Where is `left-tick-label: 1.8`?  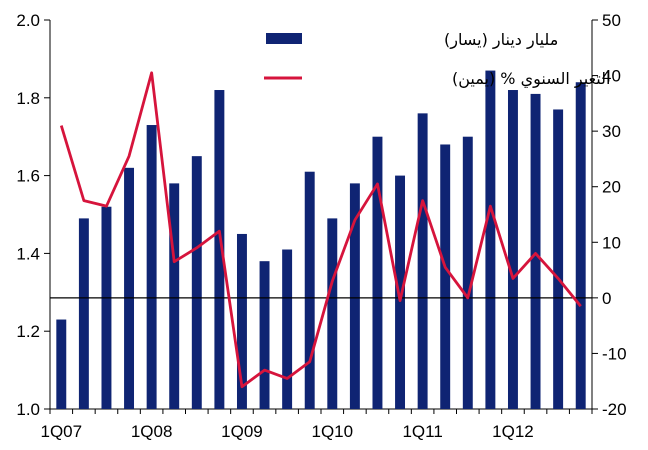
left-tick-label: 1.8 is located at coordinates (28, 98).